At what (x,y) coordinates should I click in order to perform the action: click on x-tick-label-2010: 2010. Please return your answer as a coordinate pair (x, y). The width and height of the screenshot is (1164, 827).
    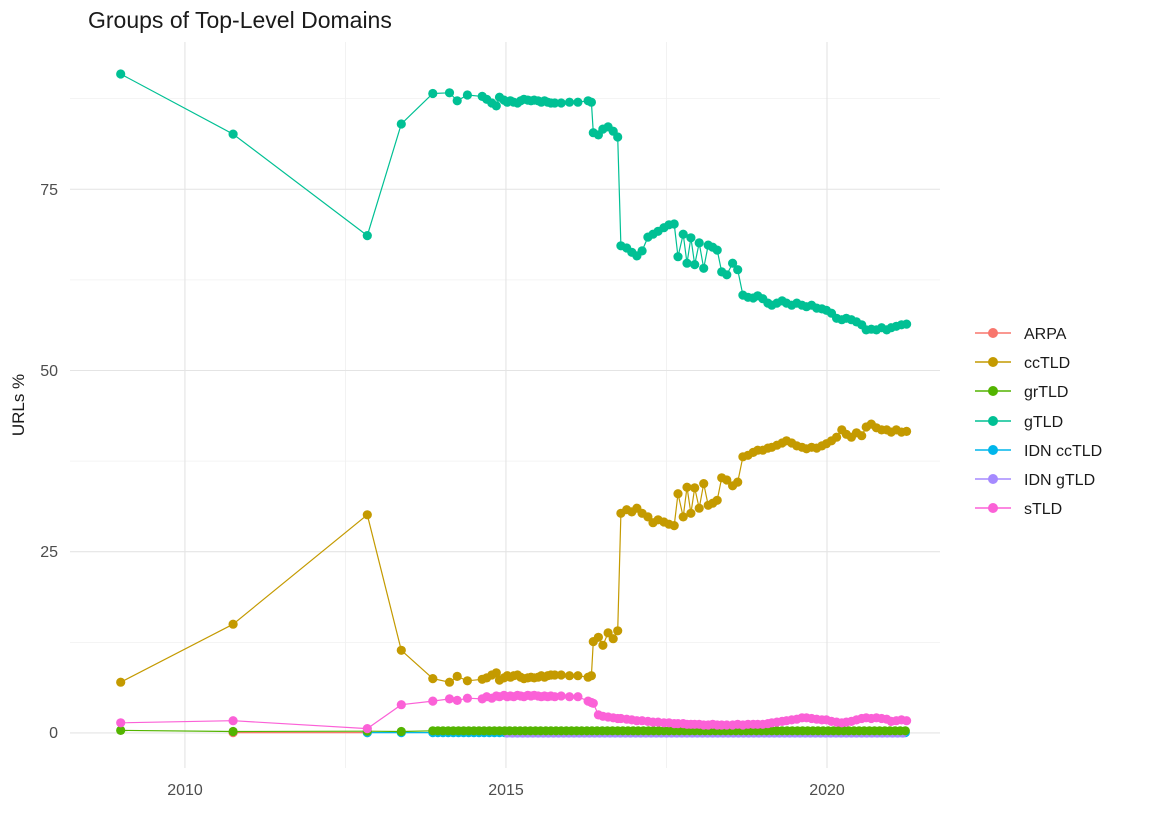
    Looking at the image, I should click on (185, 790).